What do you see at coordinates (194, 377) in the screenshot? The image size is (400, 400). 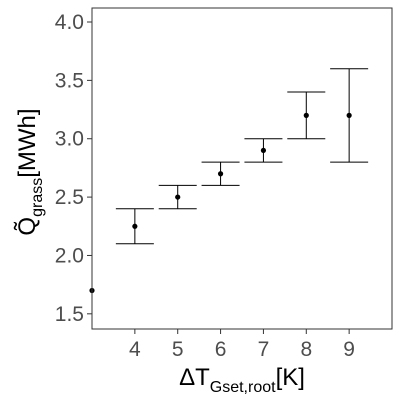 I see `x-axis-label-prefix: ΔT` at bounding box center [194, 377].